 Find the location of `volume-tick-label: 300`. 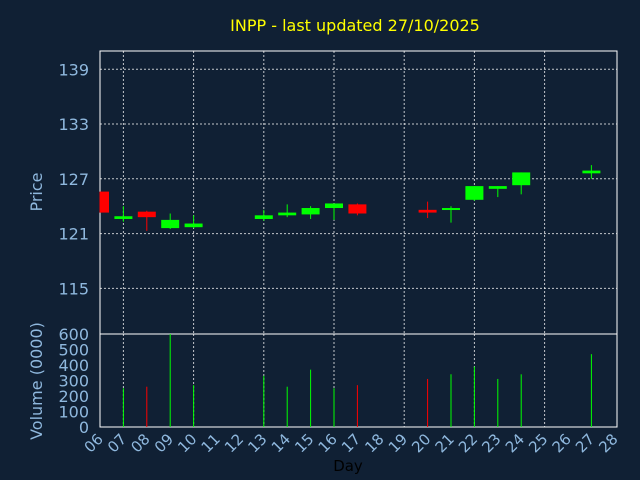

volume-tick-label: 300 is located at coordinates (73, 381).